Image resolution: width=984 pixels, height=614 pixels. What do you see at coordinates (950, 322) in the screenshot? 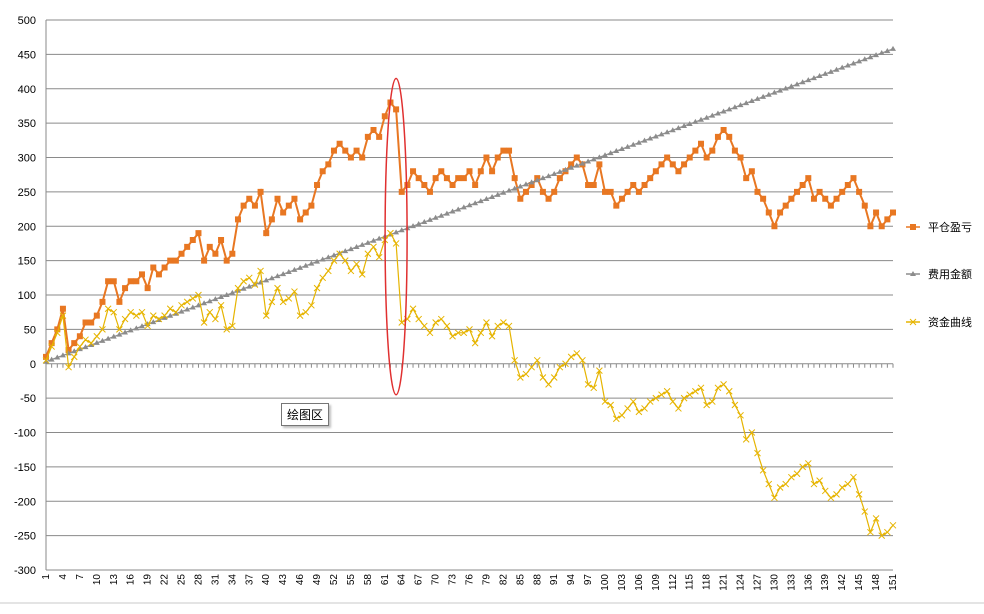
I see `legend-label: 资金曲线` at bounding box center [950, 322].